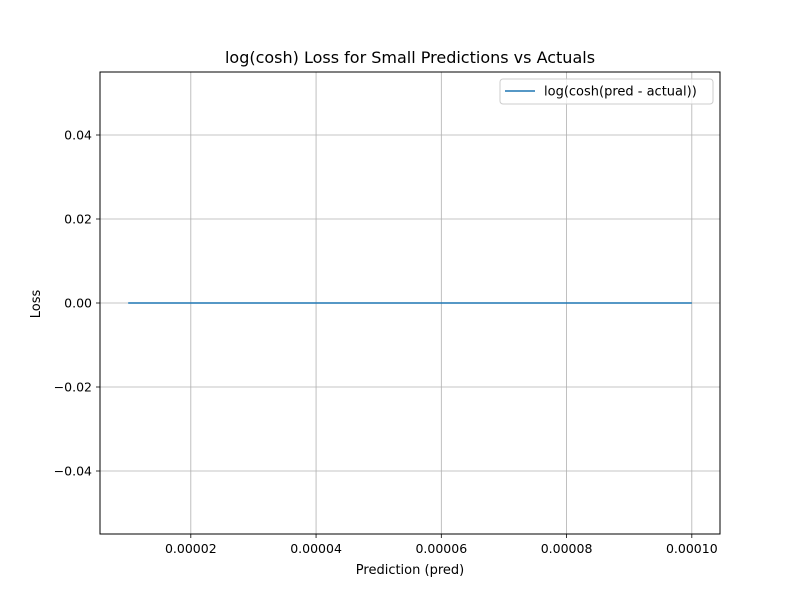 The width and height of the screenshot is (800, 600). Describe the element at coordinates (78, 219) in the screenshot. I see `y-tick-label: 0.02` at that location.